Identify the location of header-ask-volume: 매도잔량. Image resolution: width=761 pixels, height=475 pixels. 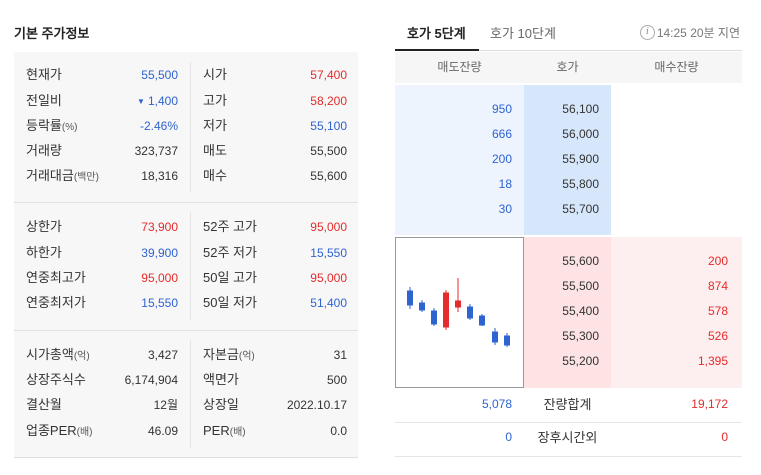
(459, 67).